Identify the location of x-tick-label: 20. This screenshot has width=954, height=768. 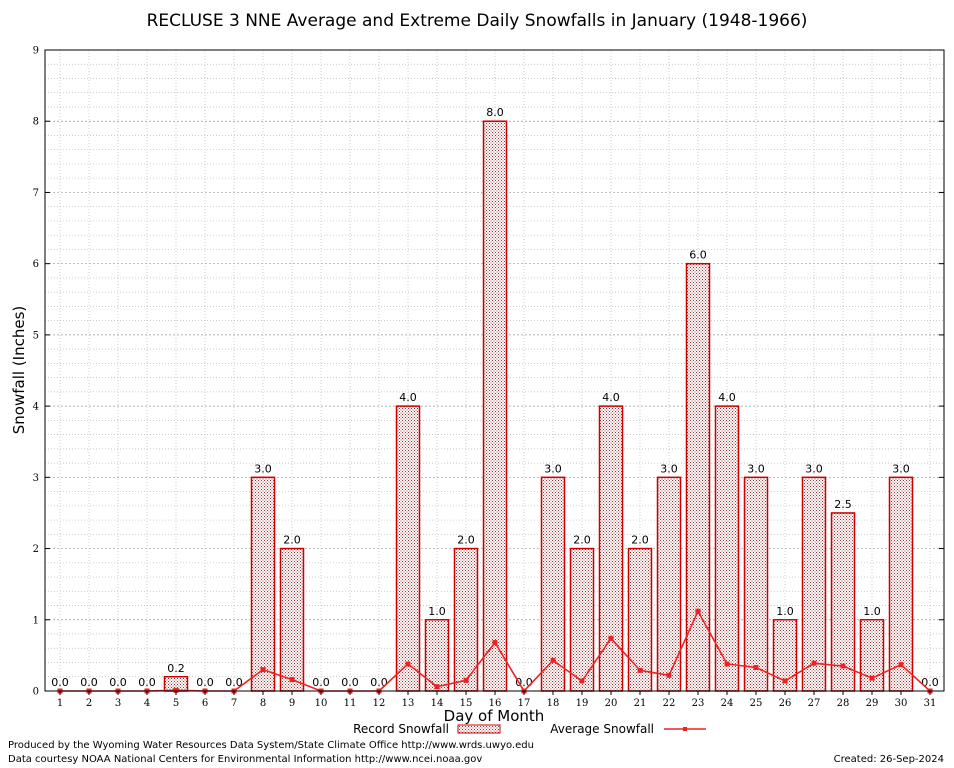
(611, 703).